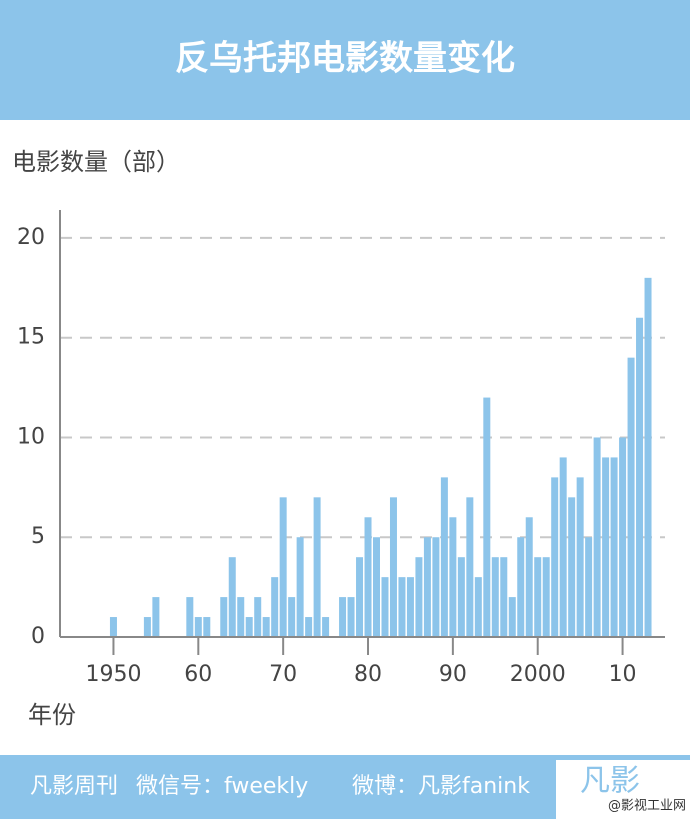 The width and height of the screenshot is (690, 823). I want to click on x-tick-label: 70, so click(283, 674).